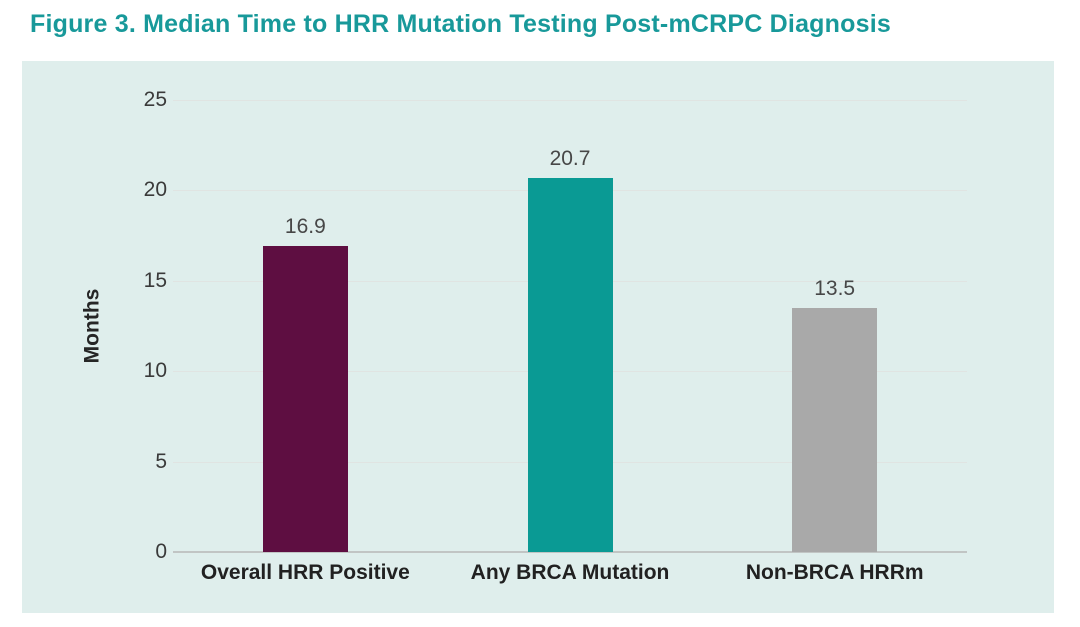 Image resolution: width=1080 pixels, height=627 pixels. I want to click on y-axis-tick-label: 10, so click(155, 371).